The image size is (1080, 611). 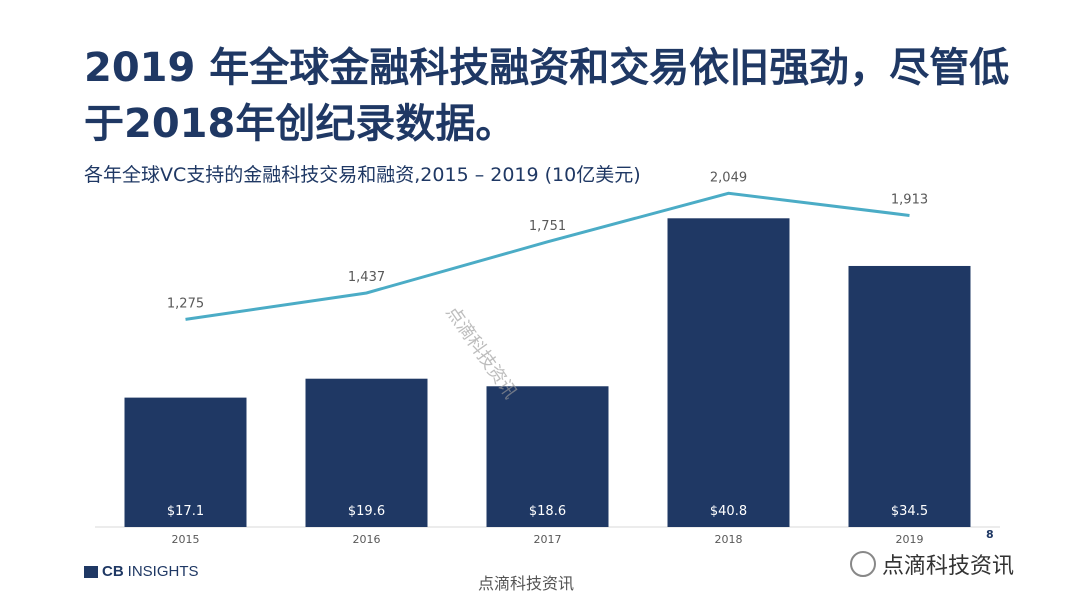 I want to click on bar-value-label: $19.6, so click(x=366, y=511).